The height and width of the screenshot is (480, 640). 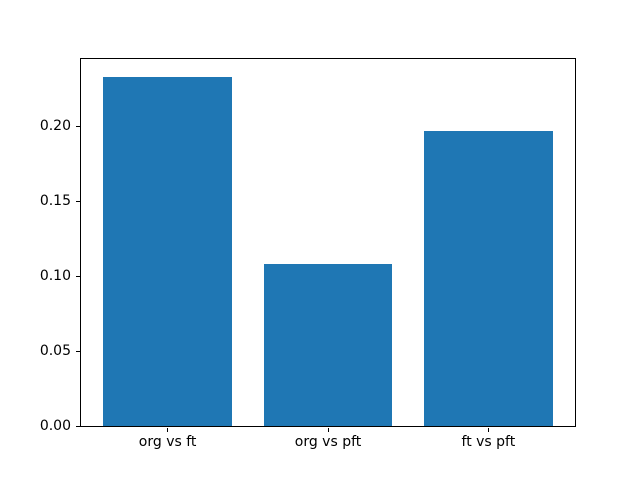 What do you see at coordinates (55, 426) in the screenshot?
I see `y-tick-label: 0.00` at bounding box center [55, 426].